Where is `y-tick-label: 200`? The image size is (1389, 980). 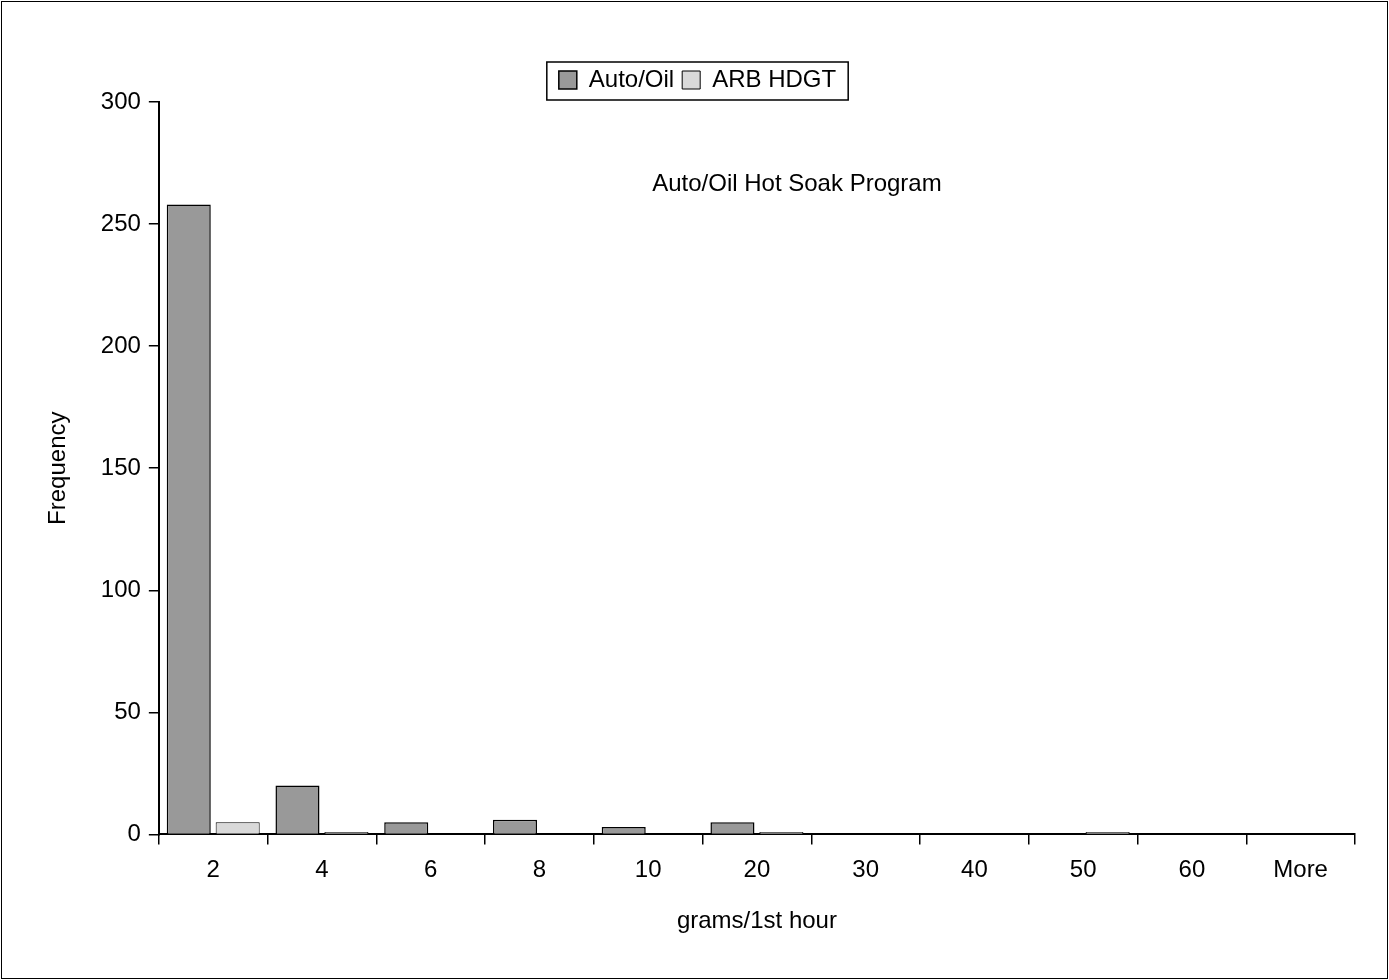
y-tick-label: 200 is located at coordinates (120, 344).